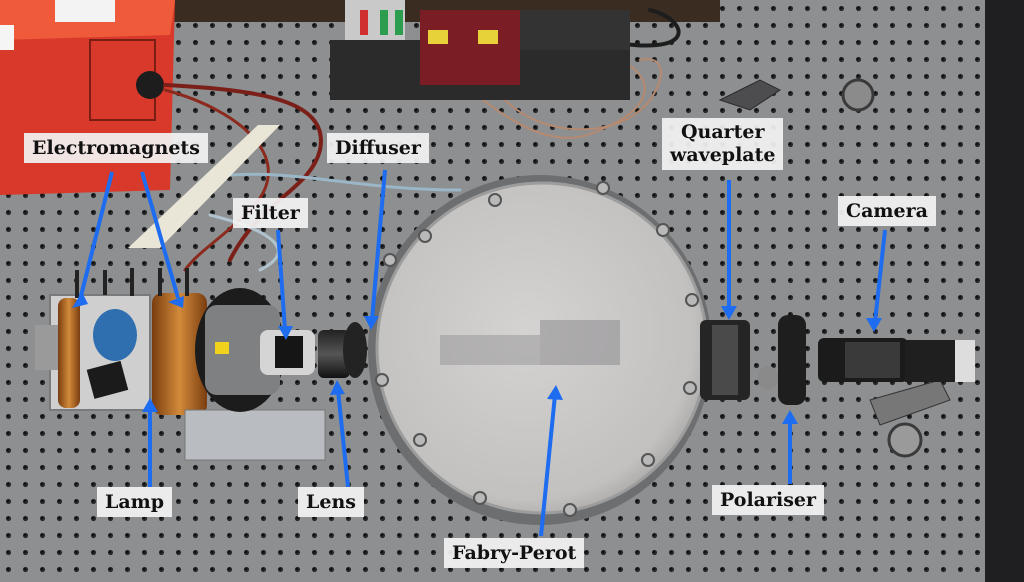 The image size is (1024, 582). I want to click on label-quarter-waveplate-line1: Quarter, so click(722, 132).